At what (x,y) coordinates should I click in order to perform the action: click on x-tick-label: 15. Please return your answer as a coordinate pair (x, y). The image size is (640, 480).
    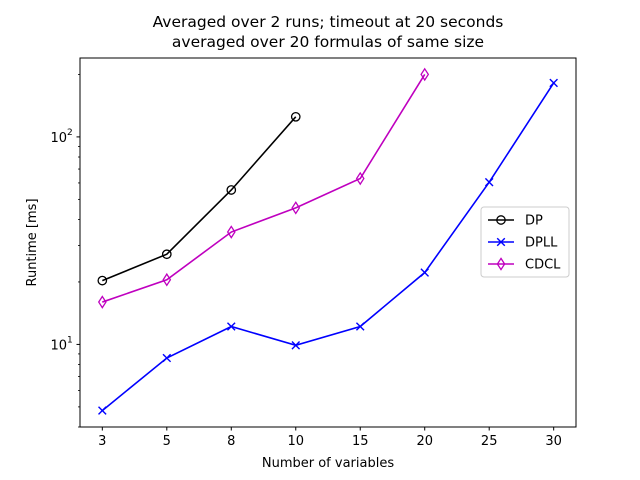
    Looking at the image, I should click on (360, 441).